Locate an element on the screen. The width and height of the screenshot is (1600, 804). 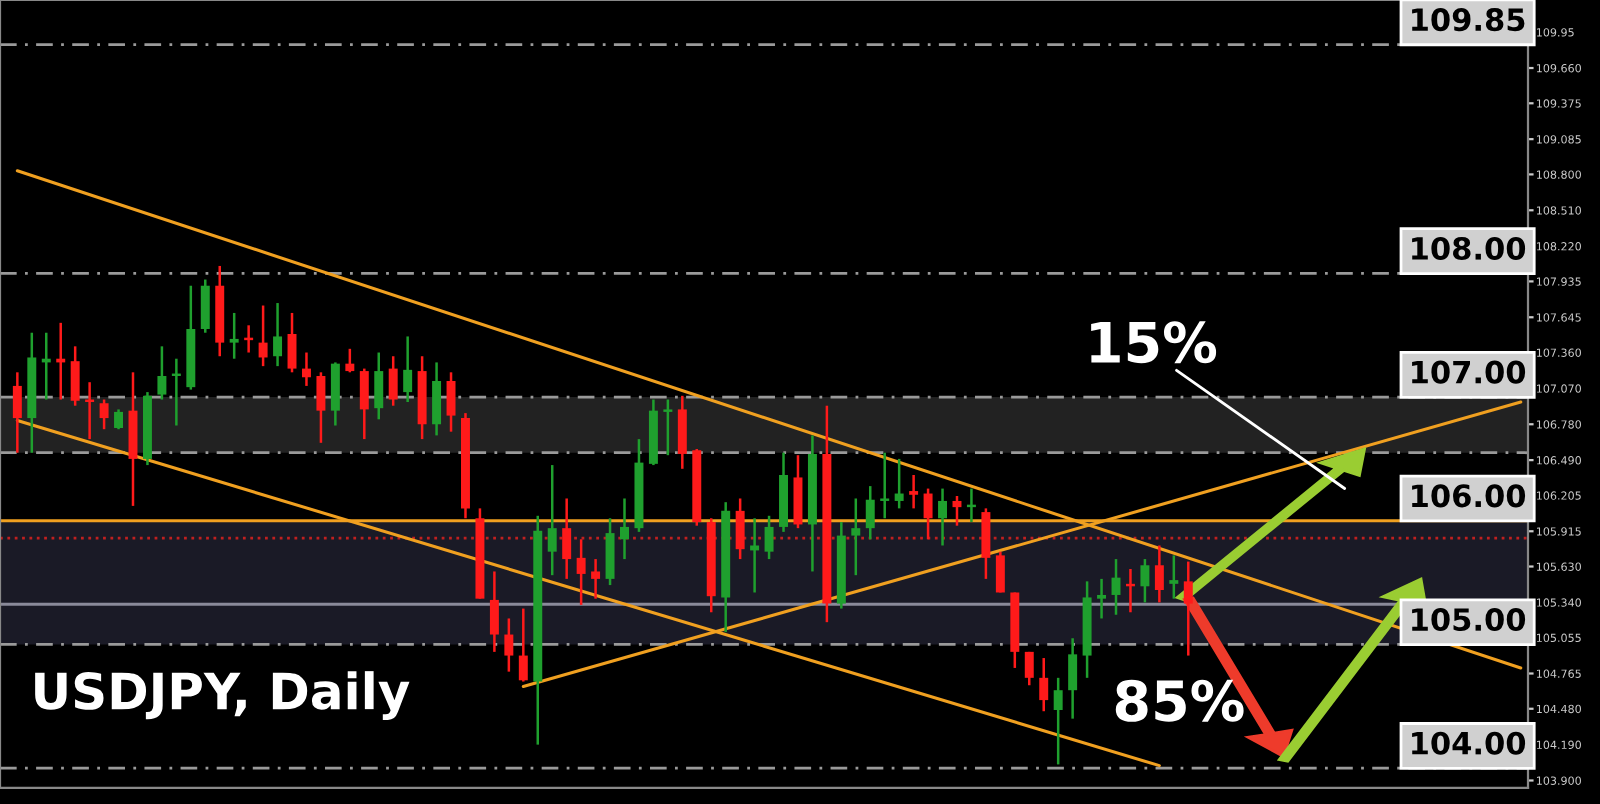
ref-line-label: 109.85 is located at coordinates (1468, 20).